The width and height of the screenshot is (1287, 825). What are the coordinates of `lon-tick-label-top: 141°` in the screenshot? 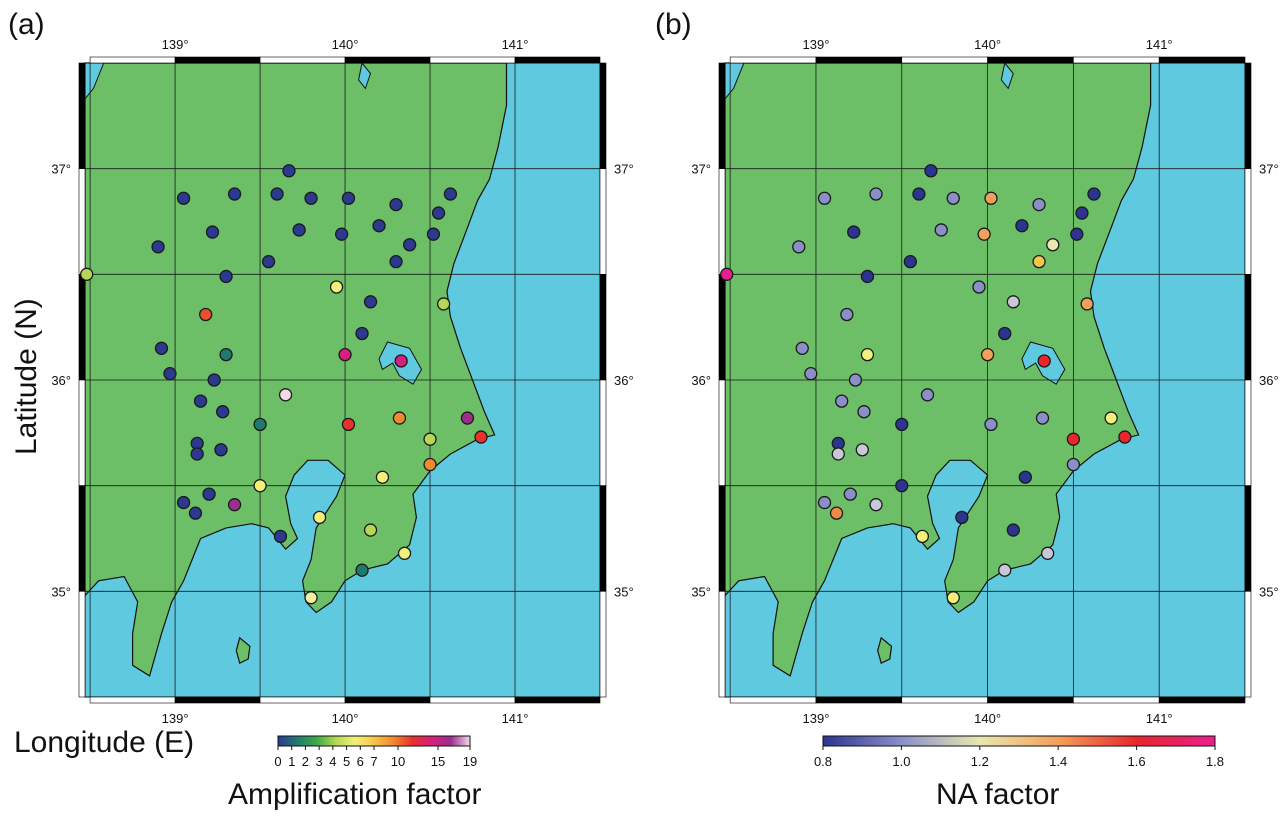 It's located at (1159, 44).